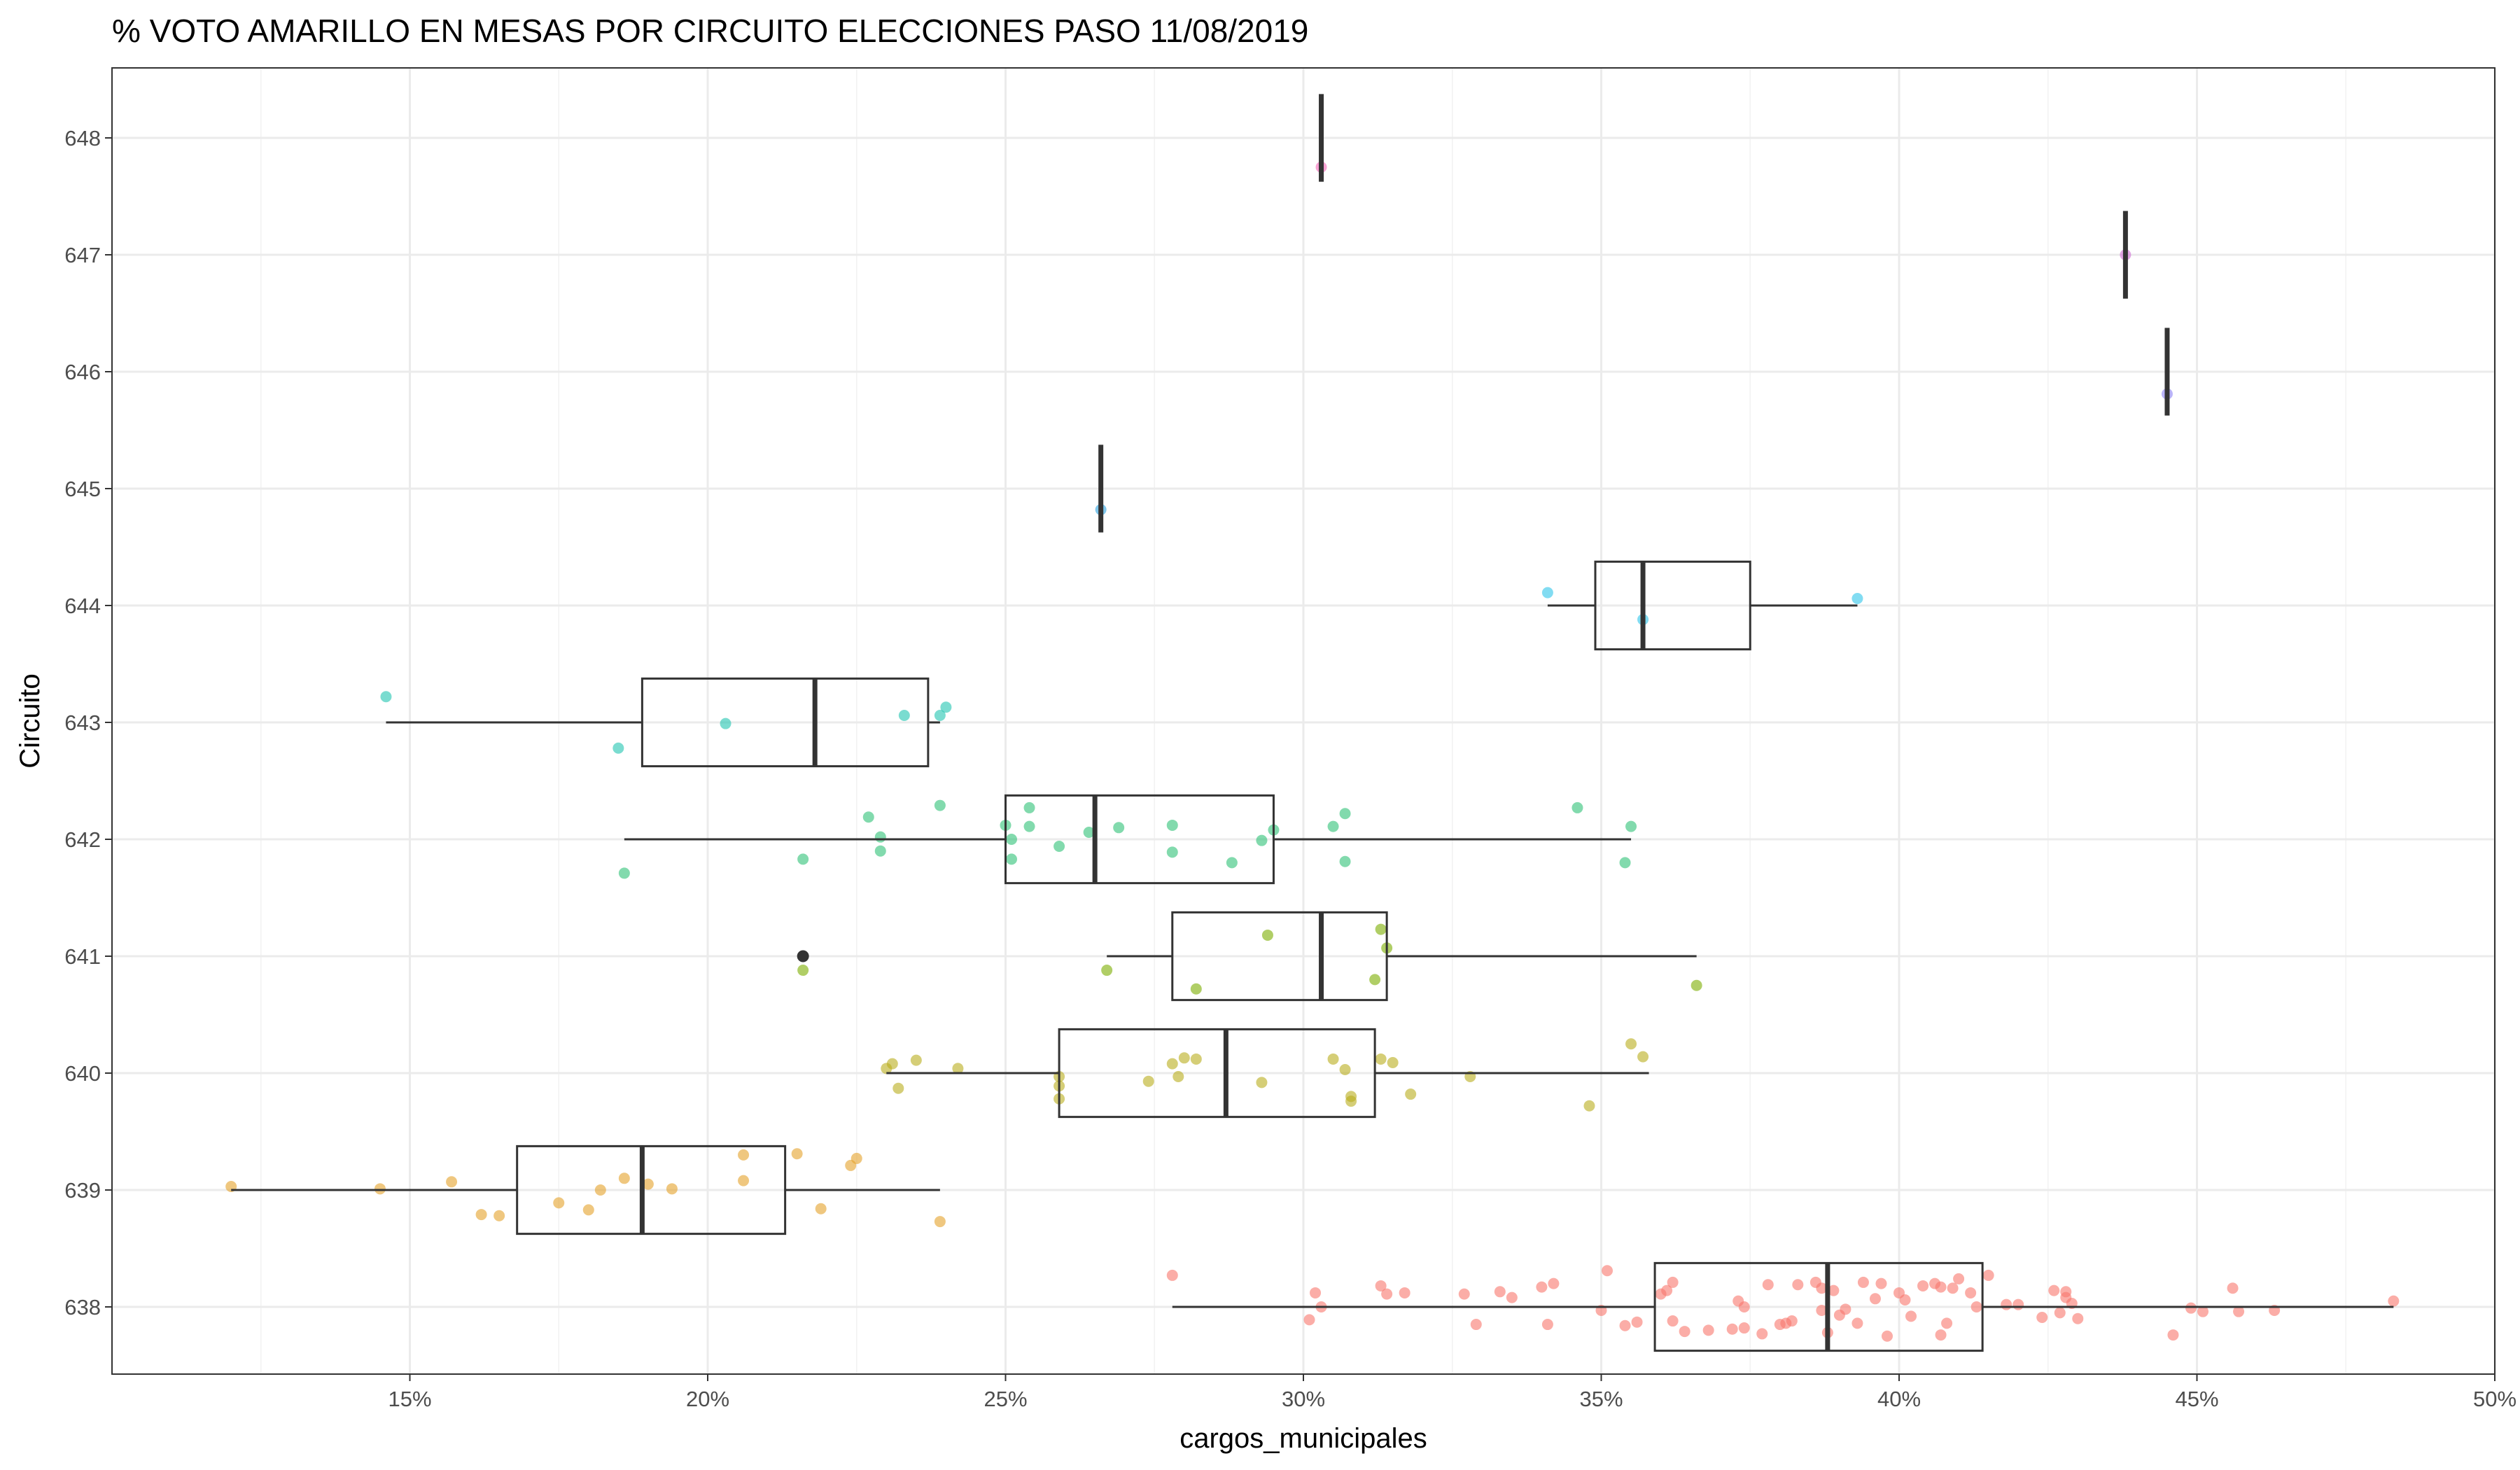 The width and height of the screenshot is (2520, 1470). I want to click on y-tick-label: 645, so click(82, 489).